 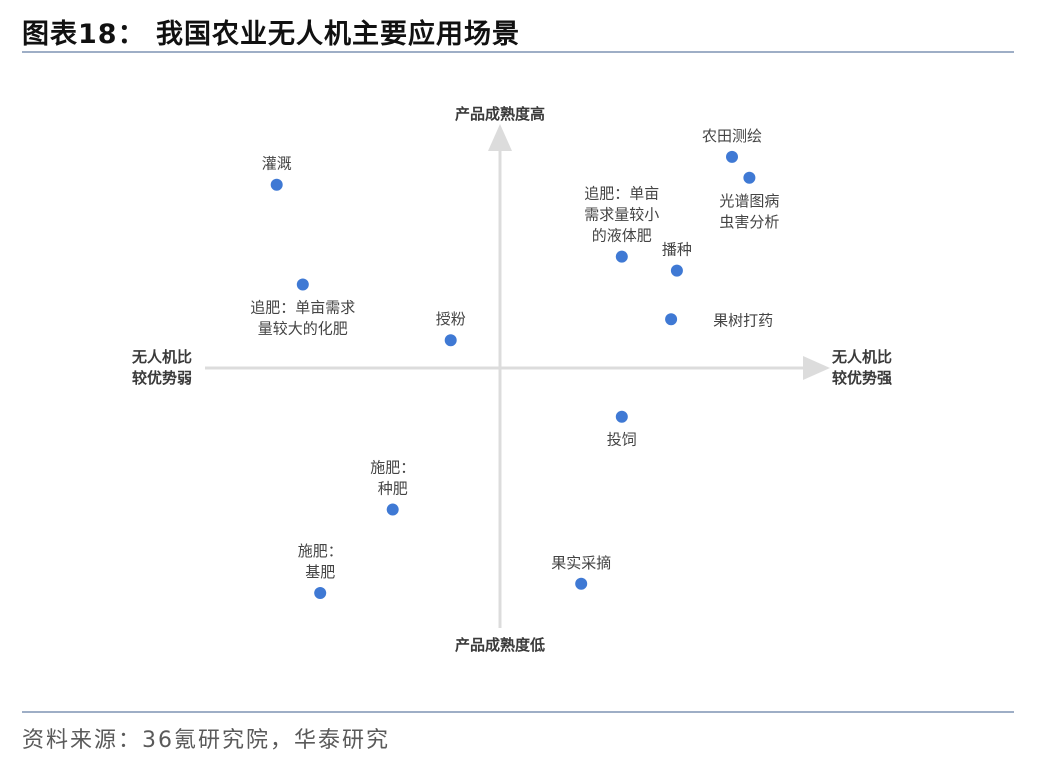 I want to click on data-point-10-label-line-2: 种肥, so click(x=393, y=489).